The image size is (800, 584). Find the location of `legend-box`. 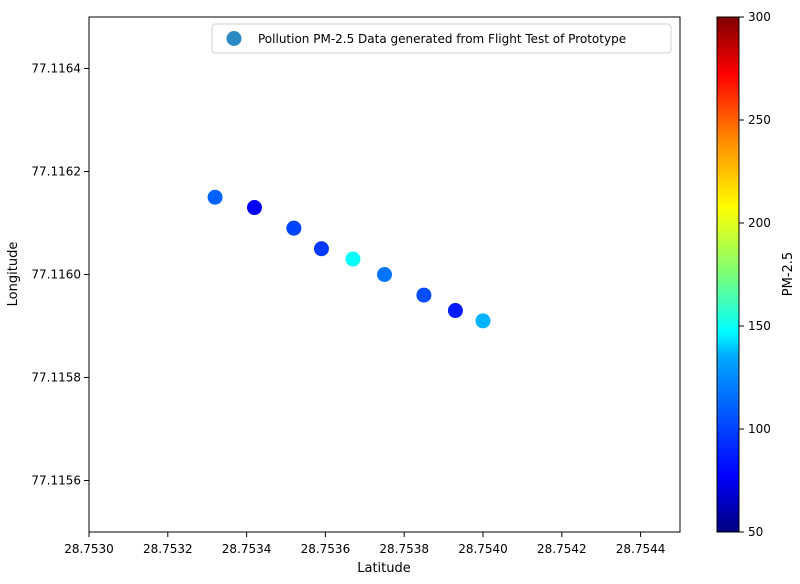

legend-box is located at coordinates (441, 38).